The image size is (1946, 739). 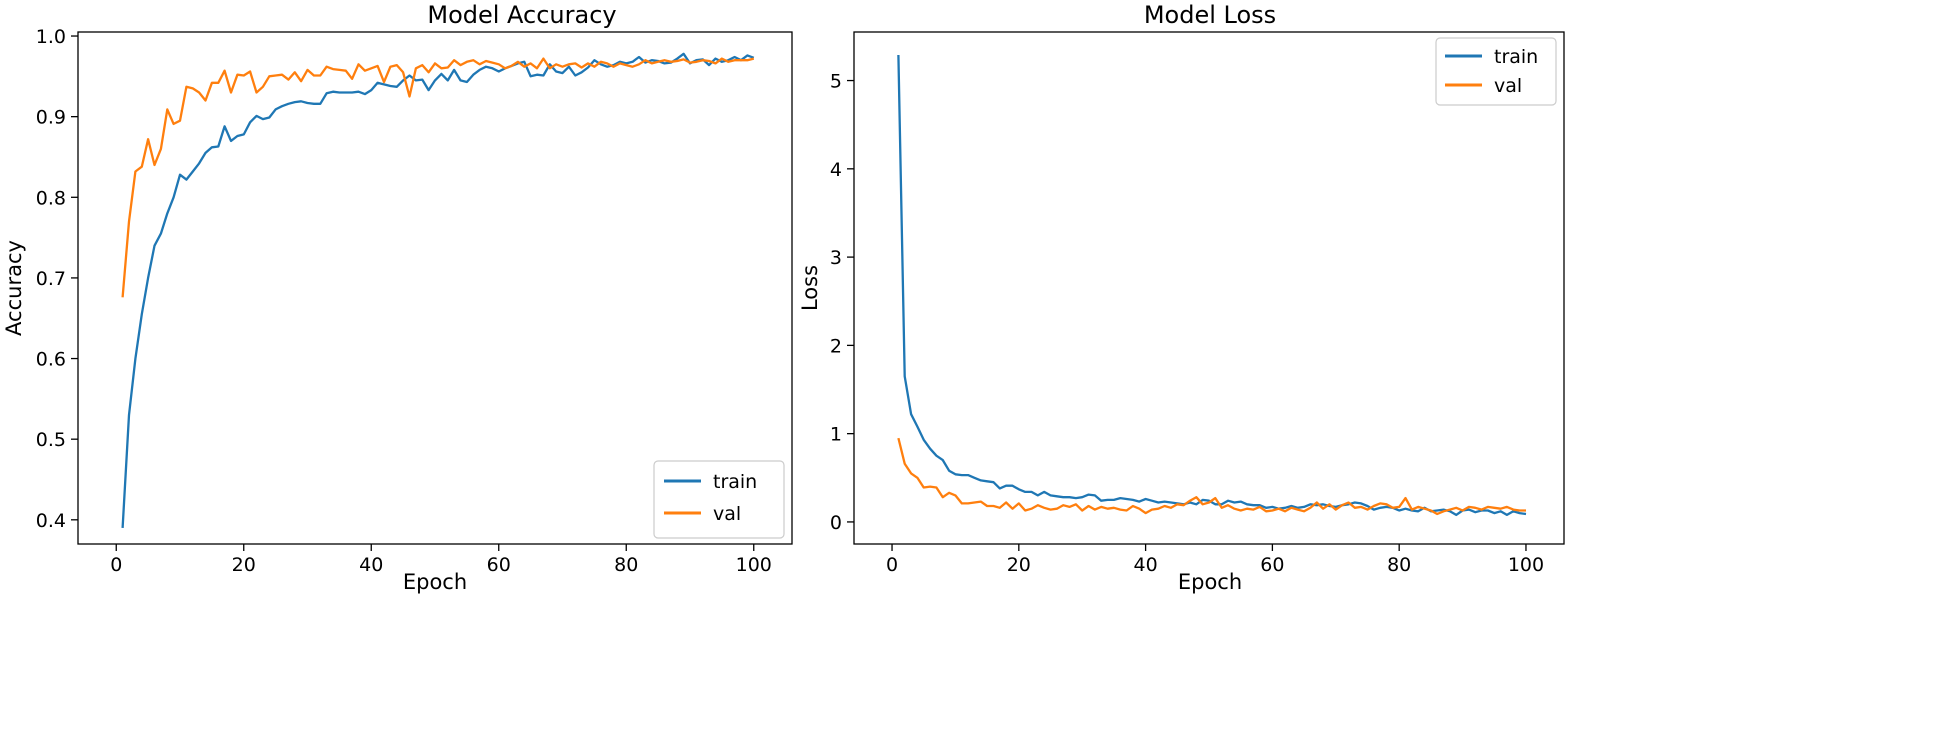 I want to click on loss-chart-title: Model Loss, so click(x=1210, y=15).